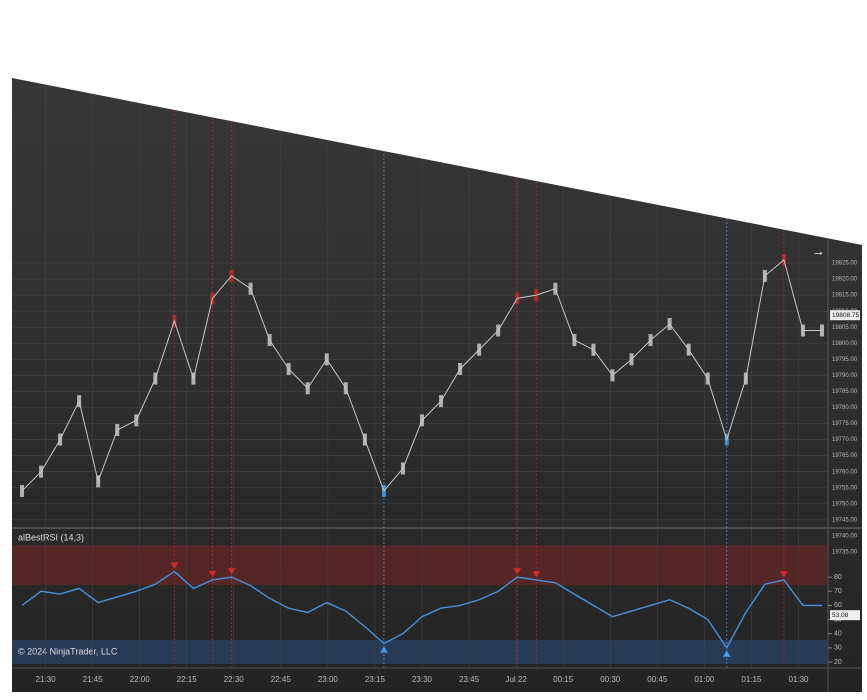  Describe the element at coordinates (419, 652) in the screenshot. I see `oversold-band` at that location.